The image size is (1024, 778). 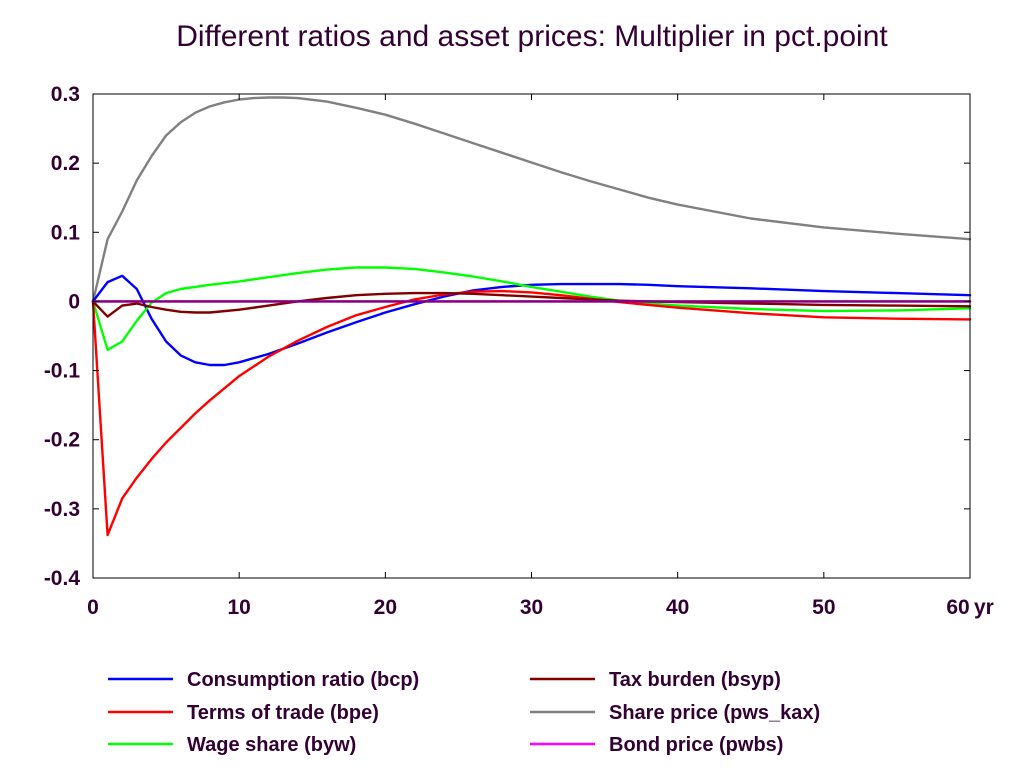 What do you see at coordinates (65, 163) in the screenshot?
I see `y-tick-label: 0.2` at bounding box center [65, 163].